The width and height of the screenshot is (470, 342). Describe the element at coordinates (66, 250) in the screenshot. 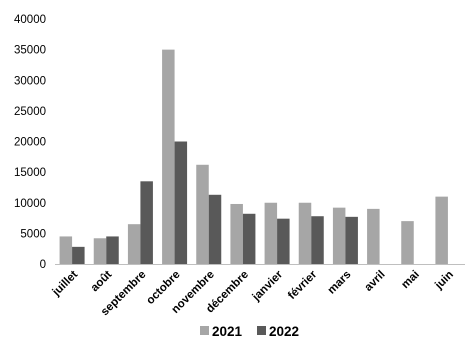

I see `bar-2021-juillet` at that location.